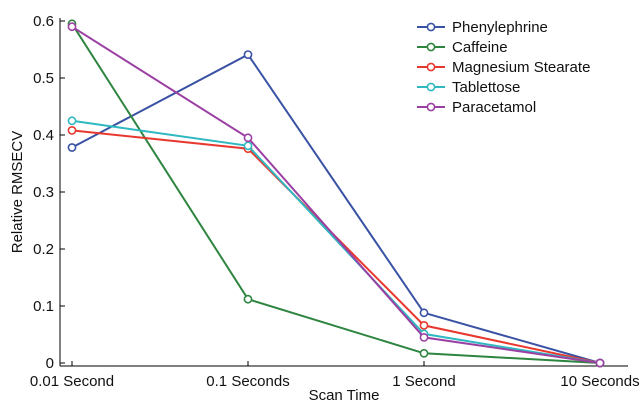  What do you see at coordinates (17, 192) in the screenshot?
I see `y-axis-title: Relative RMSECV` at bounding box center [17, 192].